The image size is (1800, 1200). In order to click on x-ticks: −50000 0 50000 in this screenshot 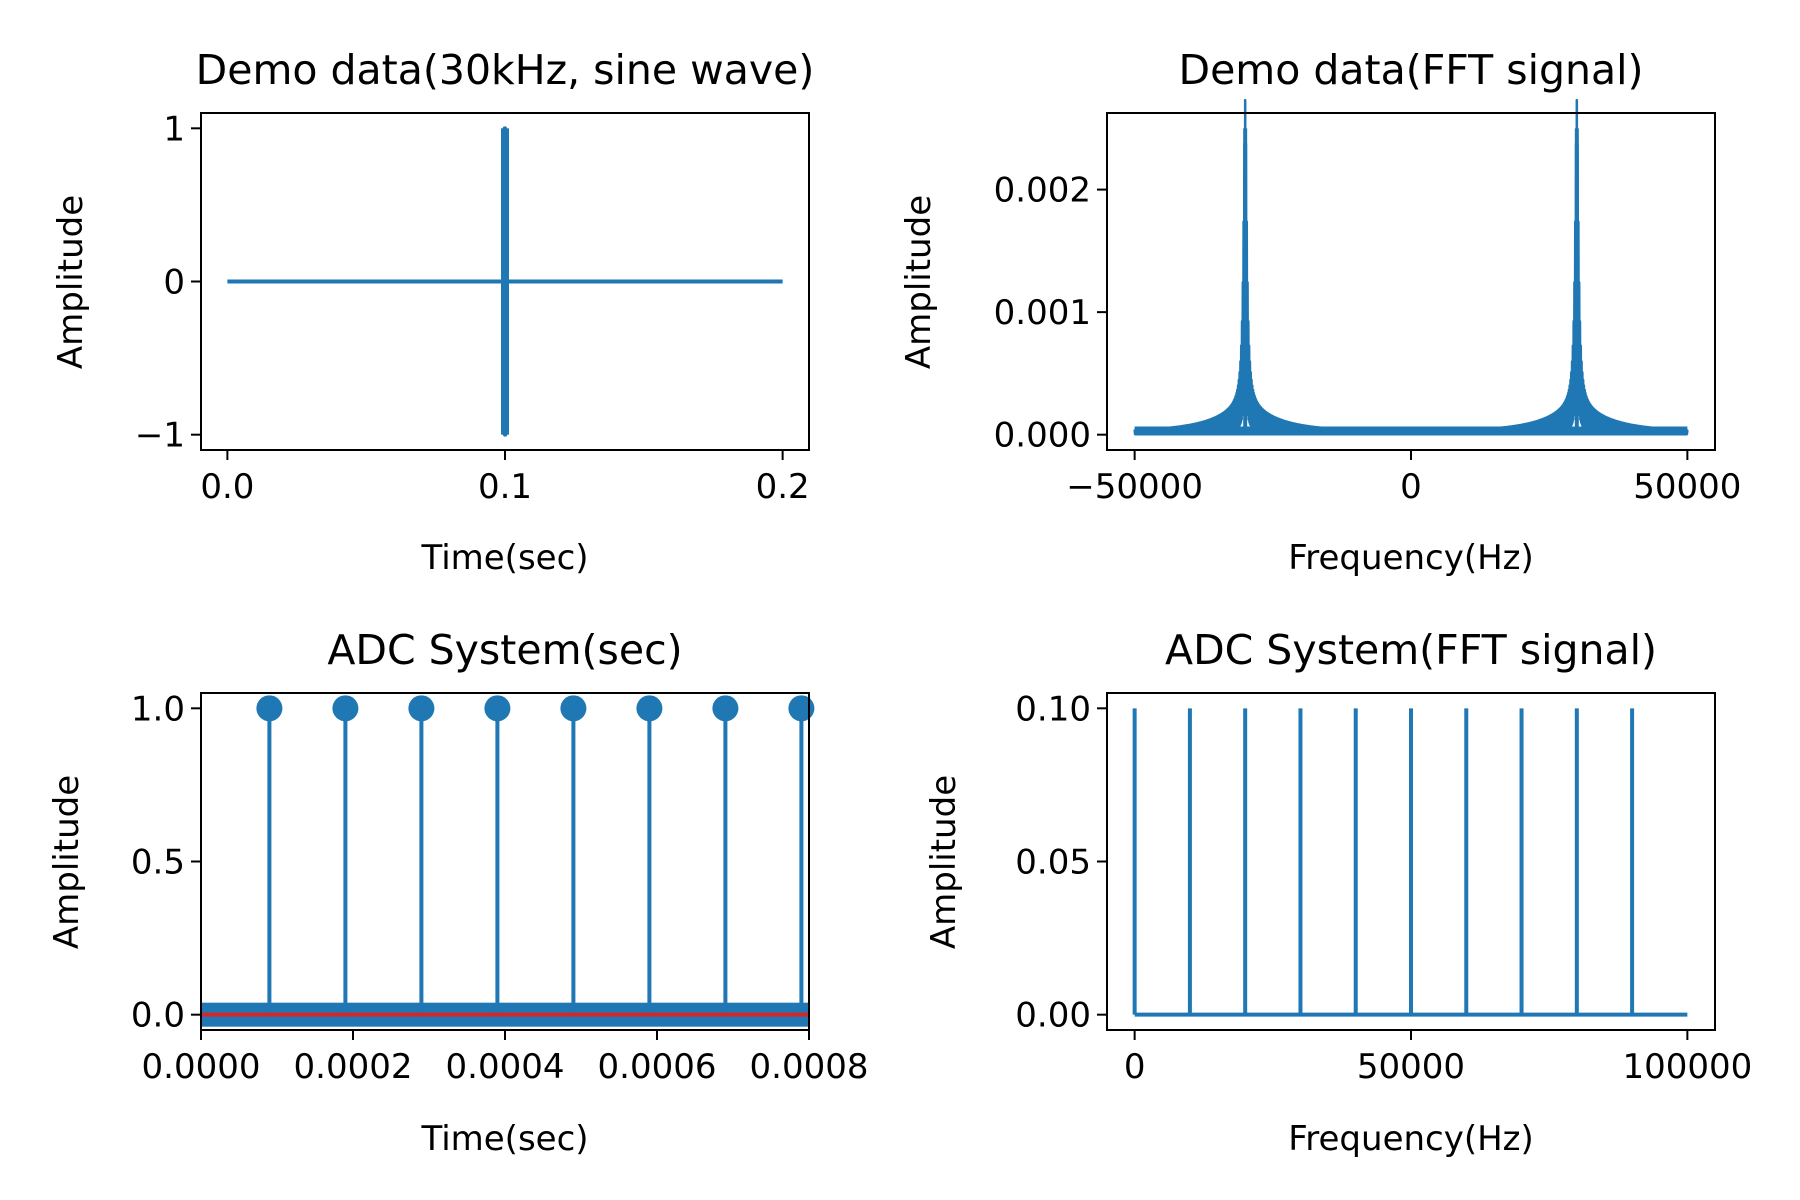, I will do `click(1403, 478)`.